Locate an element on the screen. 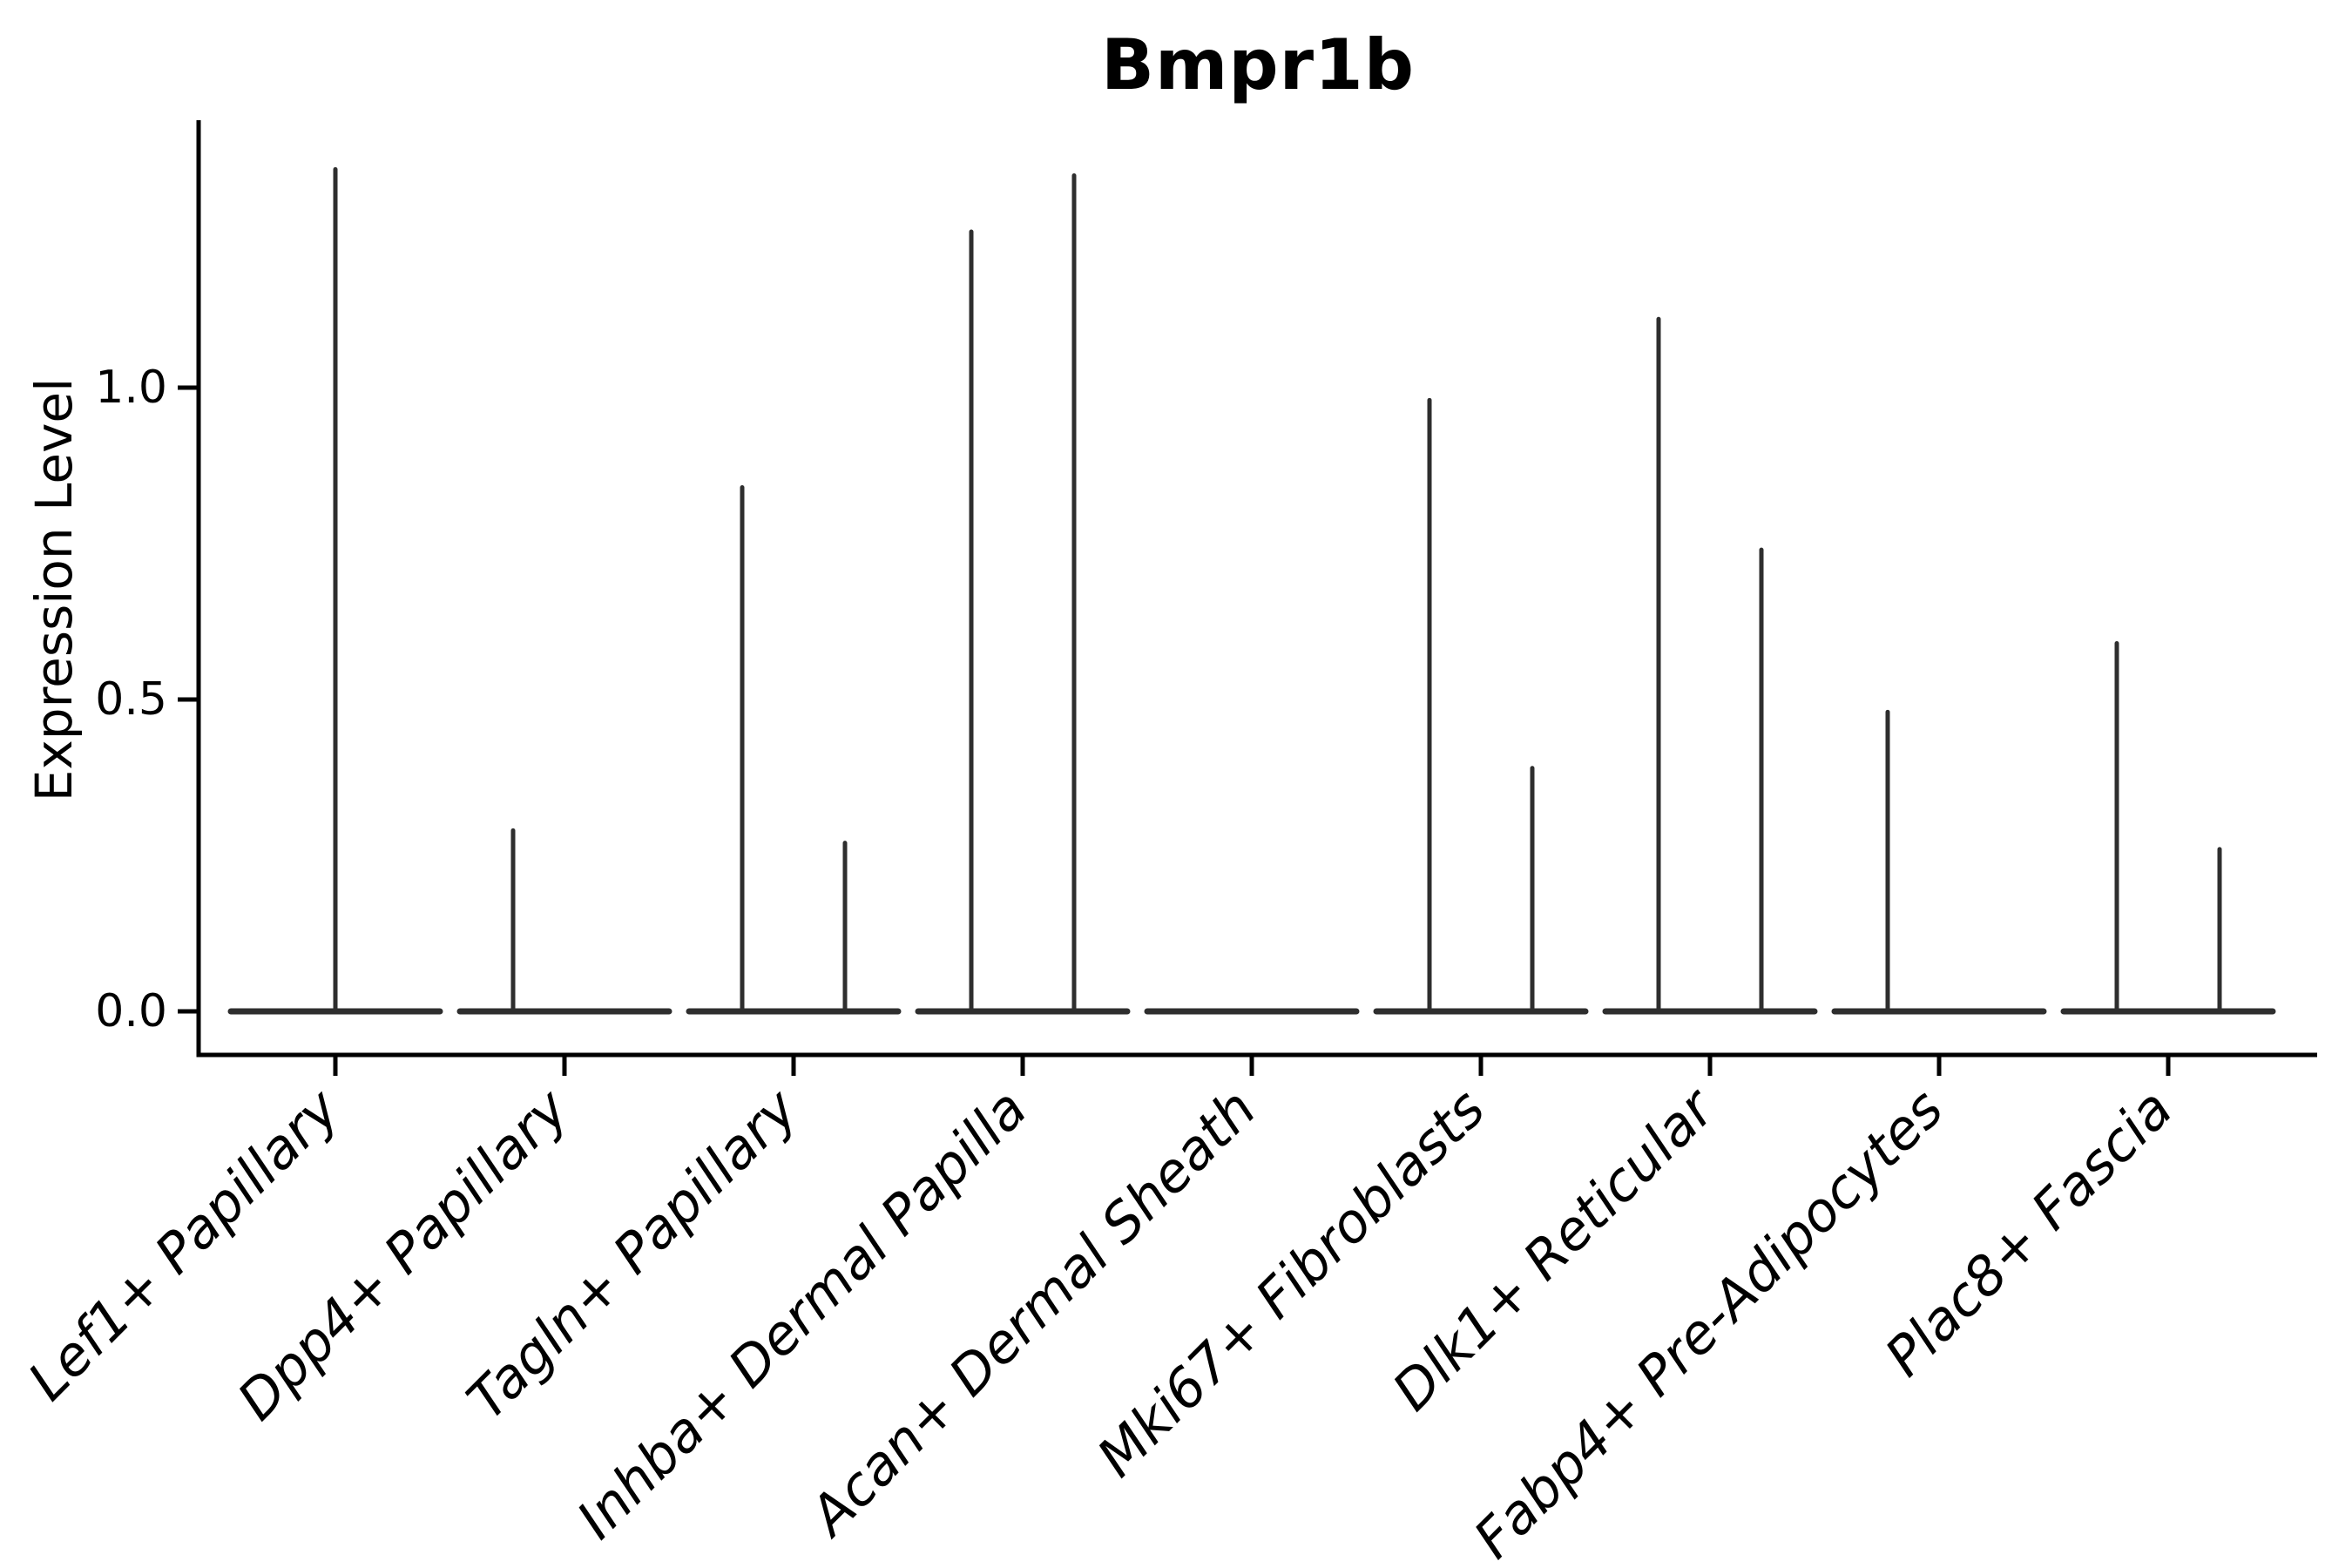 This screenshot has height=1568, width=2352. chart-title: Bmpr1b is located at coordinates (1258, 64).